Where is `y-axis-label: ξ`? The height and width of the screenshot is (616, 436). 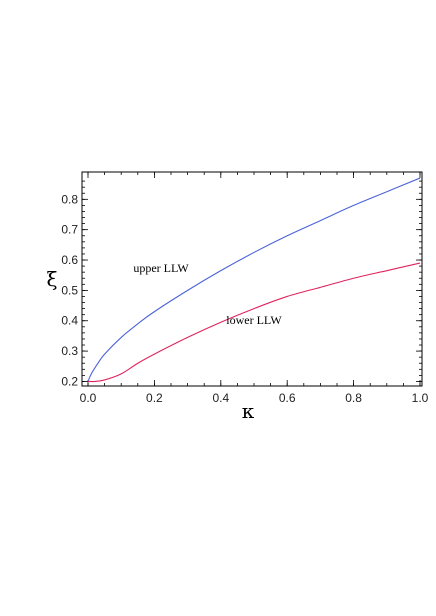
y-axis-label: ξ is located at coordinates (51, 279).